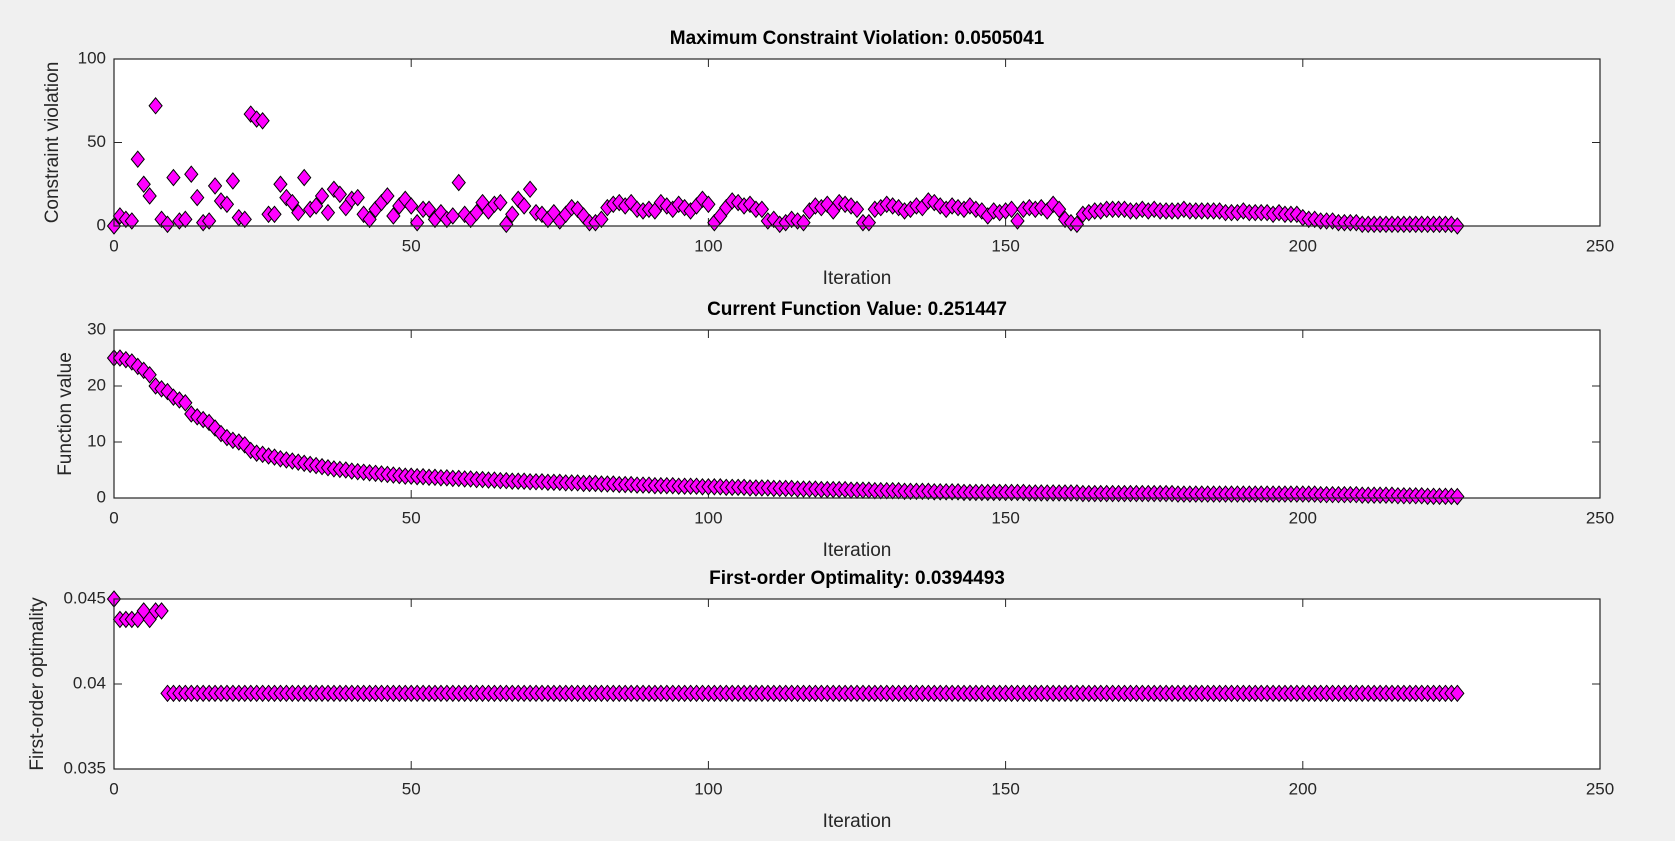 This screenshot has height=841, width=1675. Describe the element at coordinates (84, 597) in the screenshot. I see `y-tick-label: 0.045` at that location.